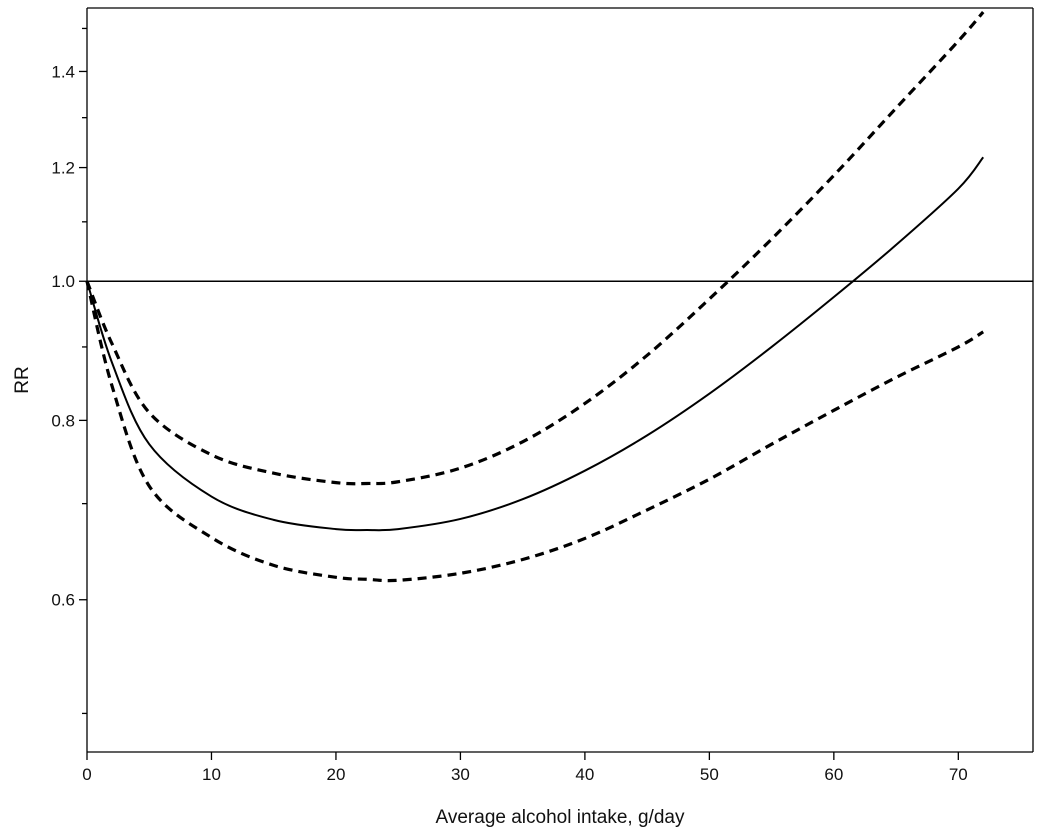 This screenshot has height=834, width=1037. Describe the element at coordinates (709, 774) in the screenshot. I see `x-tick-label: 50` at that location.